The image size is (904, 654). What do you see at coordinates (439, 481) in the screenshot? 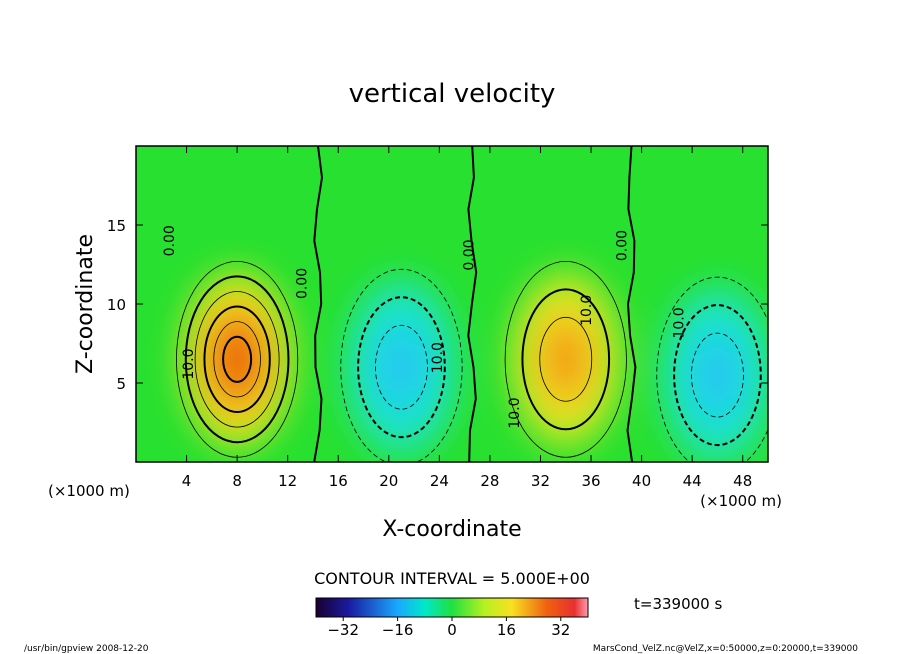
I see `x-tick-label: 24` at bounding box center [439, 481].